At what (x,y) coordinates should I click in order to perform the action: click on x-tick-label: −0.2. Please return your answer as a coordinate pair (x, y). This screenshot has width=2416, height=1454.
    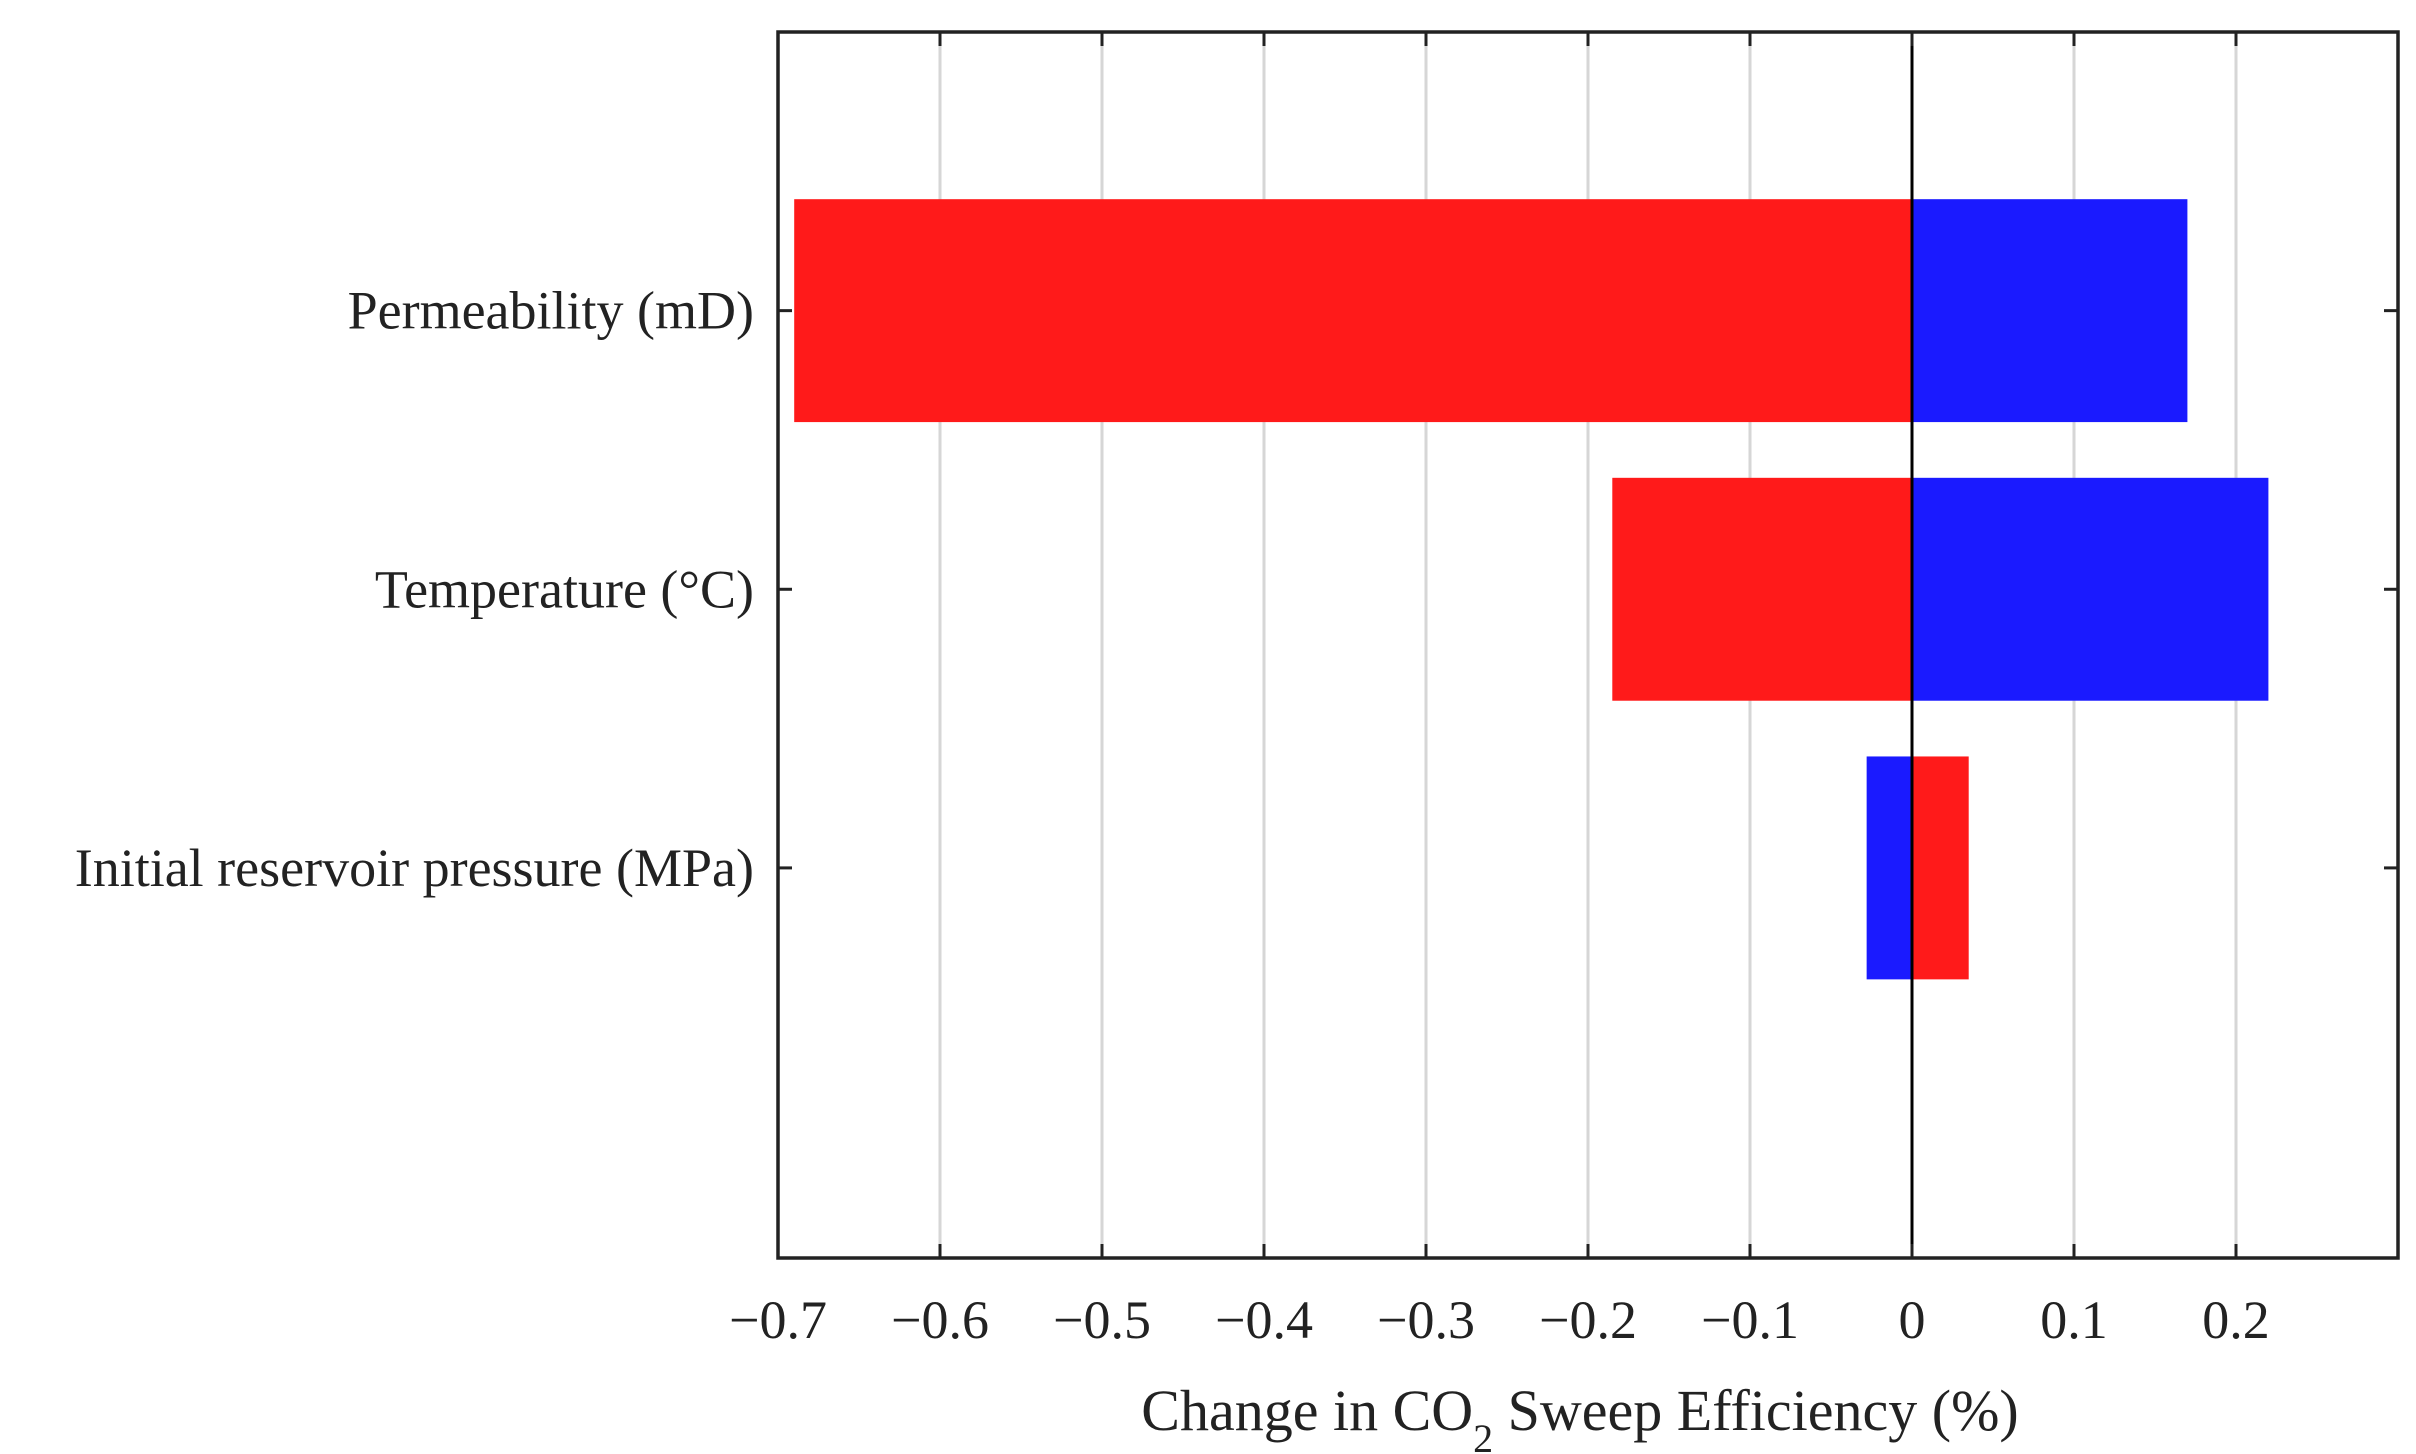
    Looking at the image, I should click on (1588, 1320).